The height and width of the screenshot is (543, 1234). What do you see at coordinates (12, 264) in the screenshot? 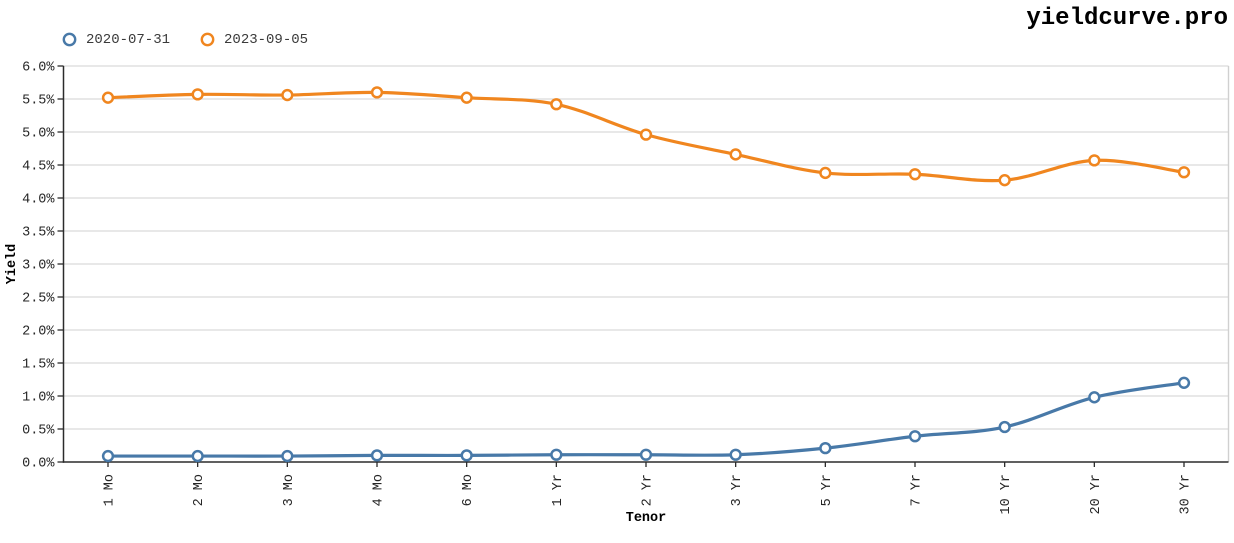
I see `y-axis-title: Yield` at bounding box center [12, 264].